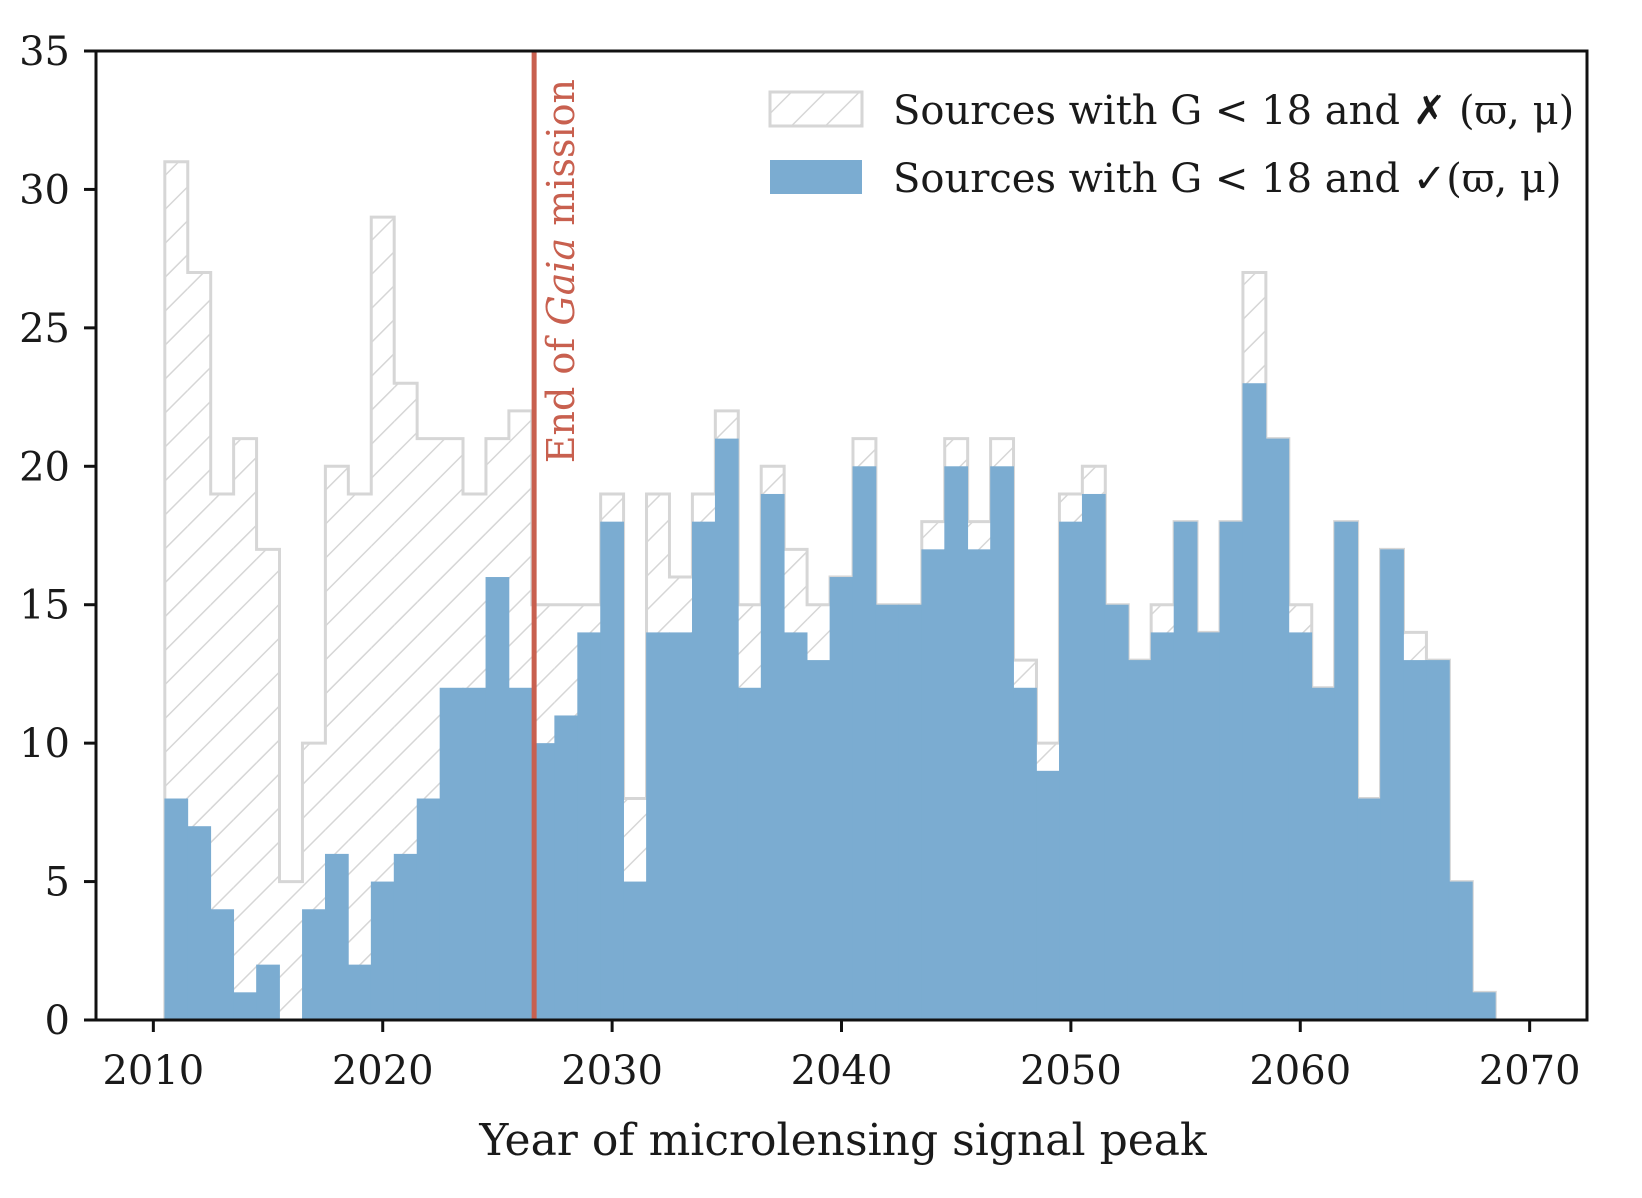 The width and height of the screenshot is (1642, 1198). I want to click on legend-swatch-filled, so click(816, 177).